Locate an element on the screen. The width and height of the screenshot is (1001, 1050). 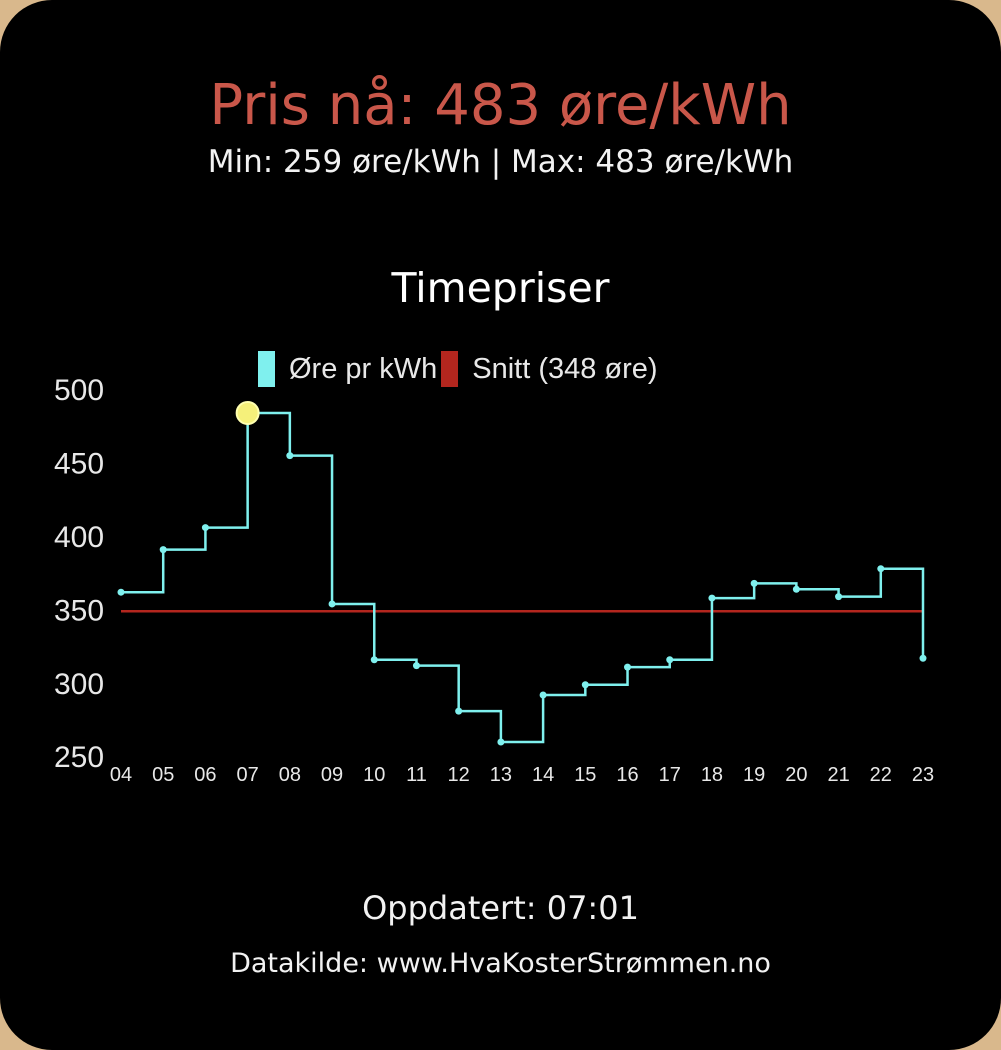
x-tick-label: 10 is located at coordinates (374, 775).